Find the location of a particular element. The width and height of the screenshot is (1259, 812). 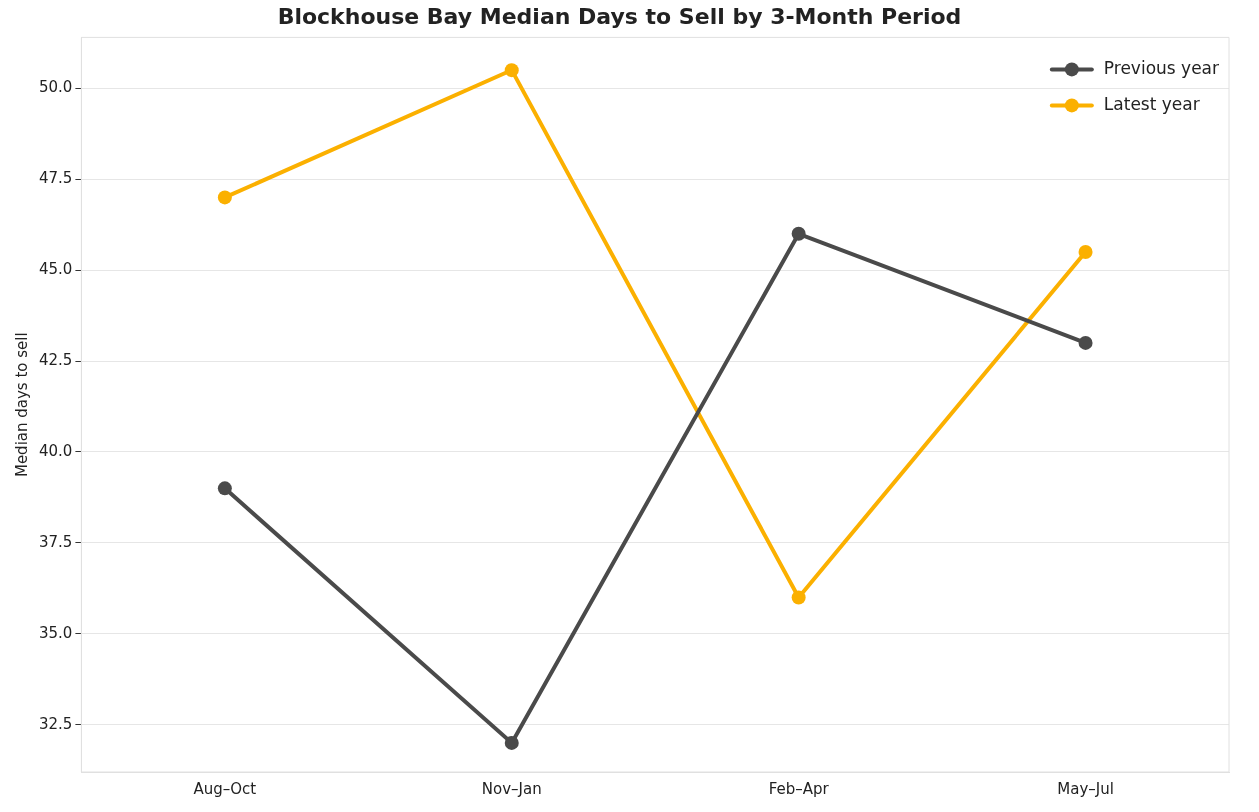

y-tick-label: 37.5 is located at coordinates (55, 541).